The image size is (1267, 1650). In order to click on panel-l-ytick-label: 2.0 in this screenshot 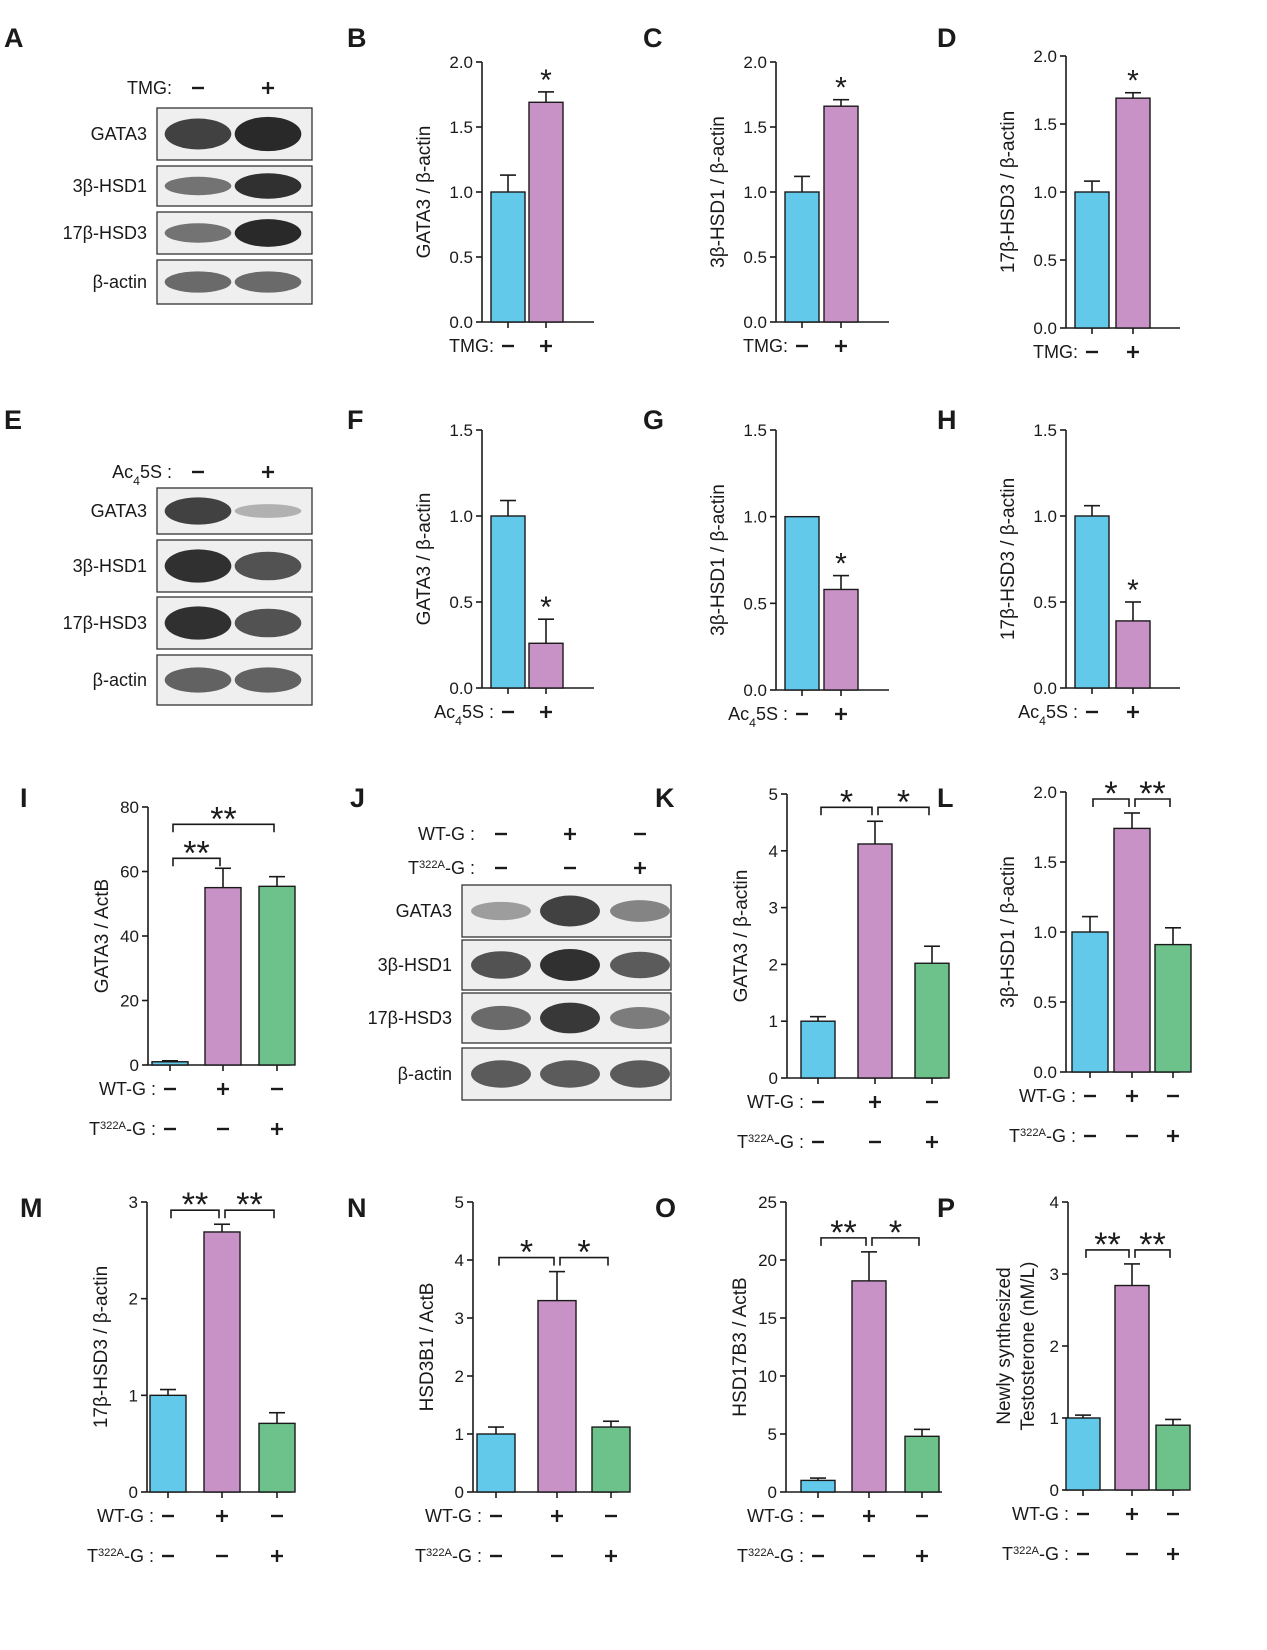, I will do `click(1045, 792)`.